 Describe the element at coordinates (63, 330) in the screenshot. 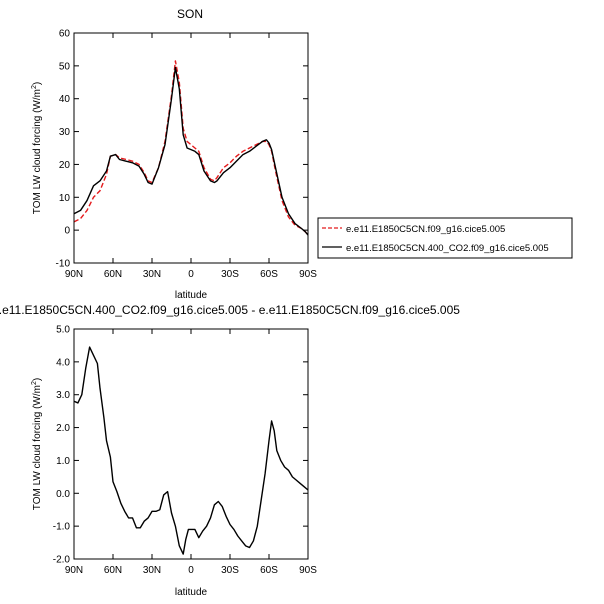

I see `y-tick-label: 5.0` at that location.